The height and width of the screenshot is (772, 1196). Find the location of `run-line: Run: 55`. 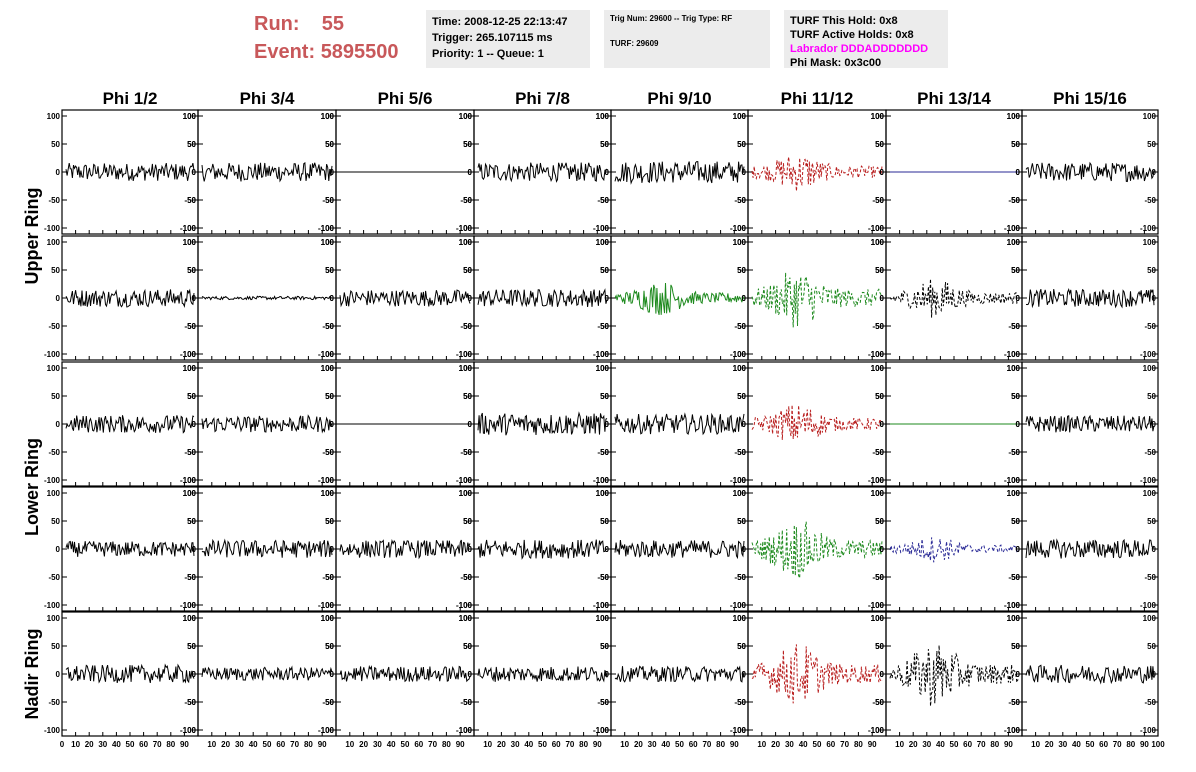

run-line: Run: 55 is located at coordinates (326, 24).